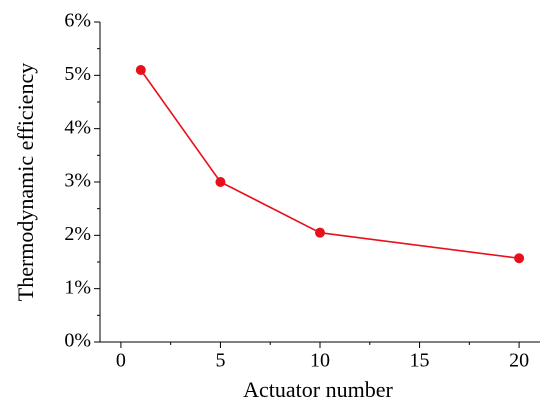 This screenshot has height=416, width=550. Describe the element at coordinates (320, 361) in the screenshot. I see `x-tick-label: 10` at that location.